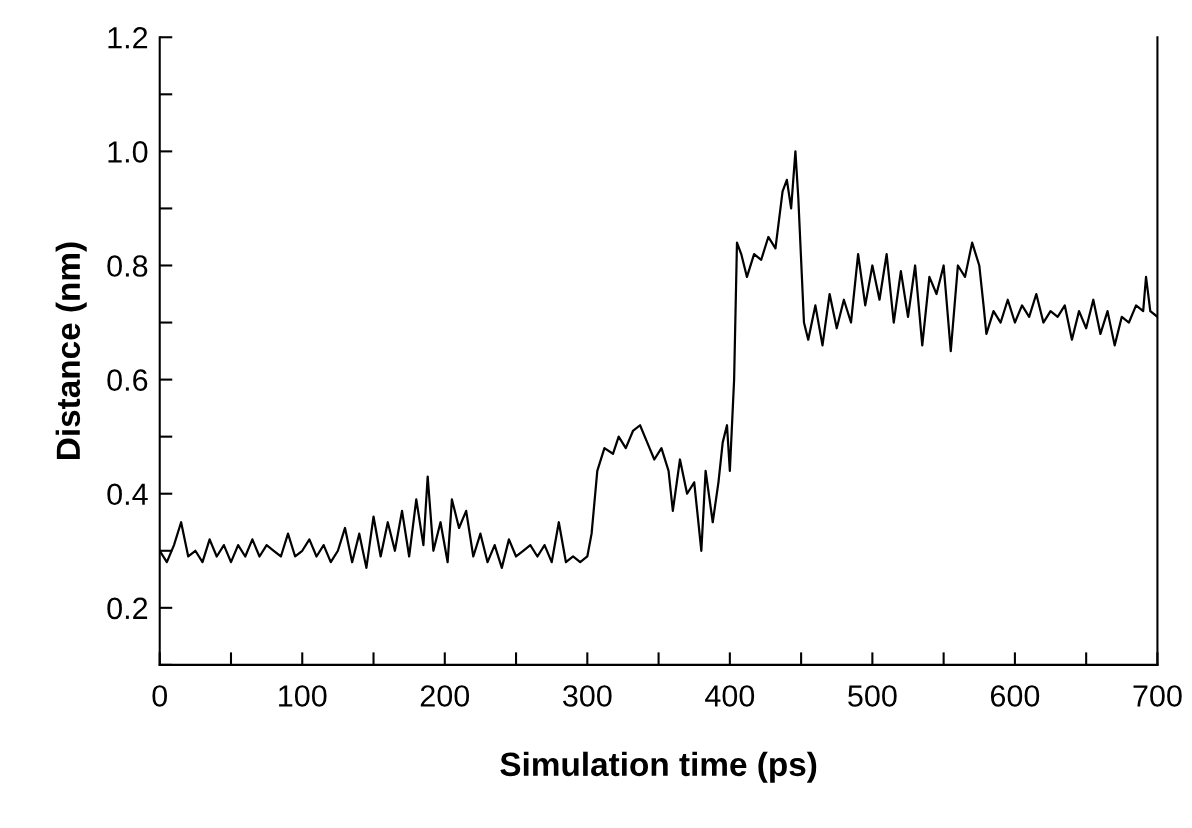 The height and width of the screenshot is (828, 1192). Describe the element at coordinates (872, 696) in the screenshot. I see `x-tick-label: 500` at that location.